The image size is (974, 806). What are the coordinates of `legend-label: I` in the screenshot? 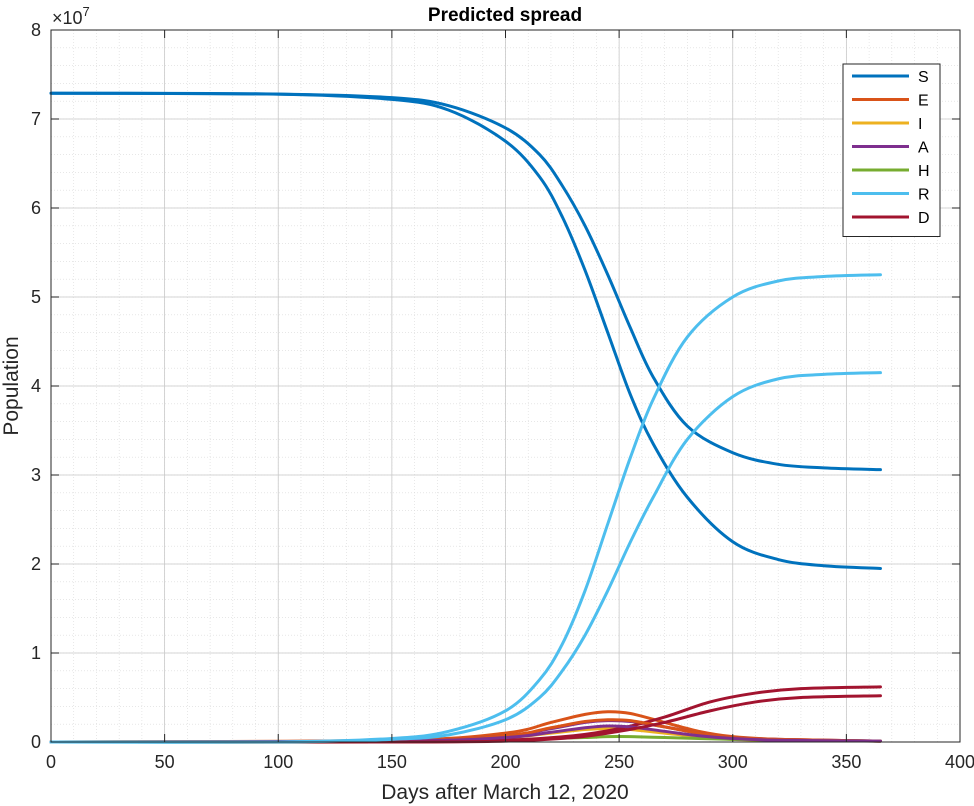 It's located at (920, 124).